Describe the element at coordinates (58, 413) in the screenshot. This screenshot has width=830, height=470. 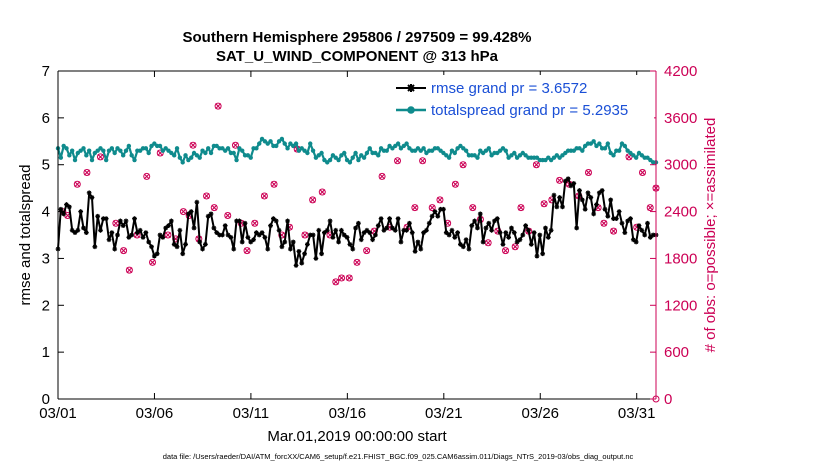
I see `x-tick-label: 03/01` at that location.